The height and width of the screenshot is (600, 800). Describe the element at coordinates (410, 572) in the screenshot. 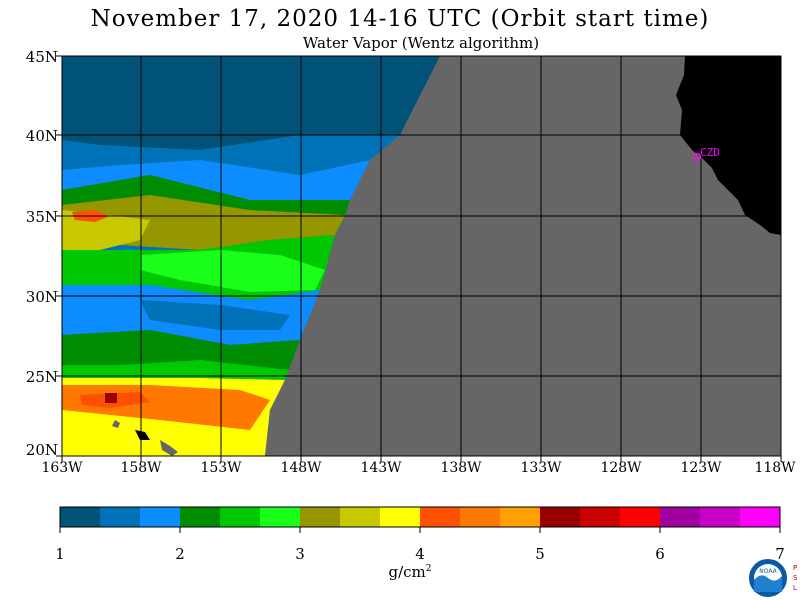

I see `colorbar-units: g/cm2` at that location.